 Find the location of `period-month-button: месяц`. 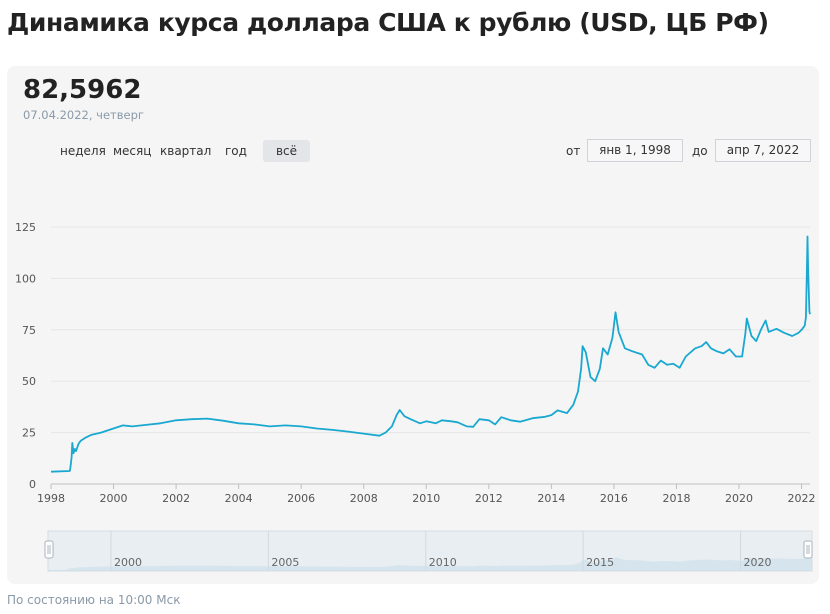

period-month-button: месяц is located at coordinates (132, 151).